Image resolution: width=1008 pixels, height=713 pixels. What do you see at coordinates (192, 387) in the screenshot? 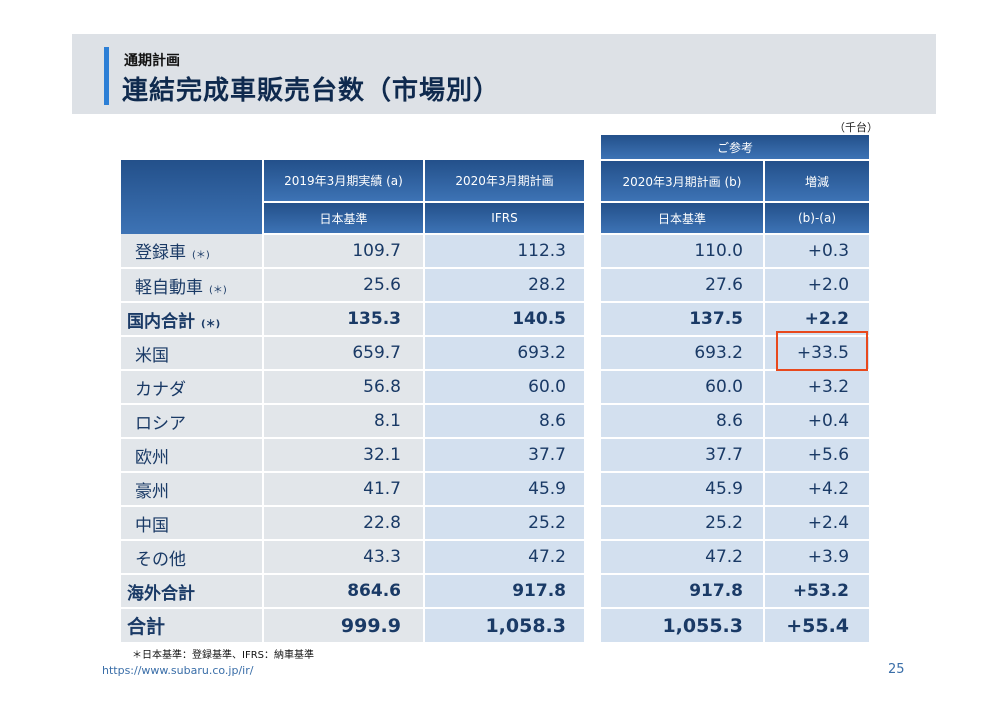
I see `row-label: カナダ` at bounding box center [192, 387].